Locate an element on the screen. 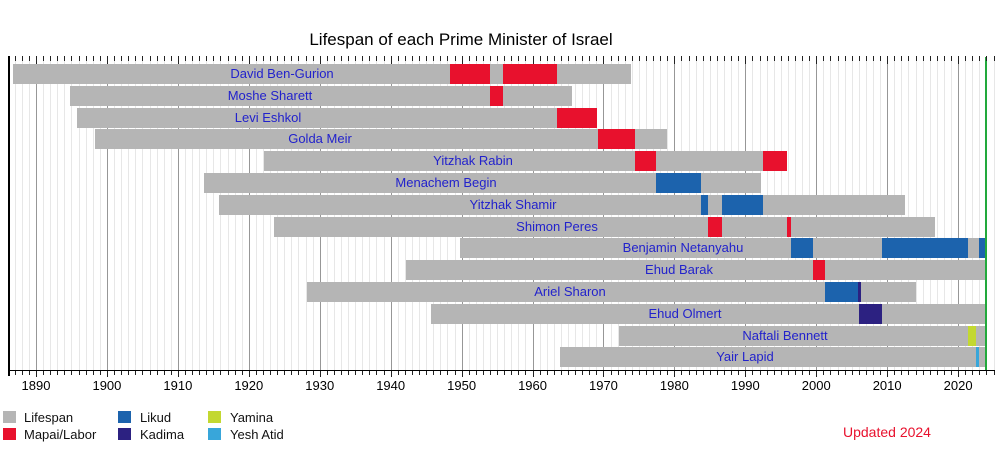 The width and height of the screenshot is (1000, 450). term-segment-likud is located at coordinates (983, 248).